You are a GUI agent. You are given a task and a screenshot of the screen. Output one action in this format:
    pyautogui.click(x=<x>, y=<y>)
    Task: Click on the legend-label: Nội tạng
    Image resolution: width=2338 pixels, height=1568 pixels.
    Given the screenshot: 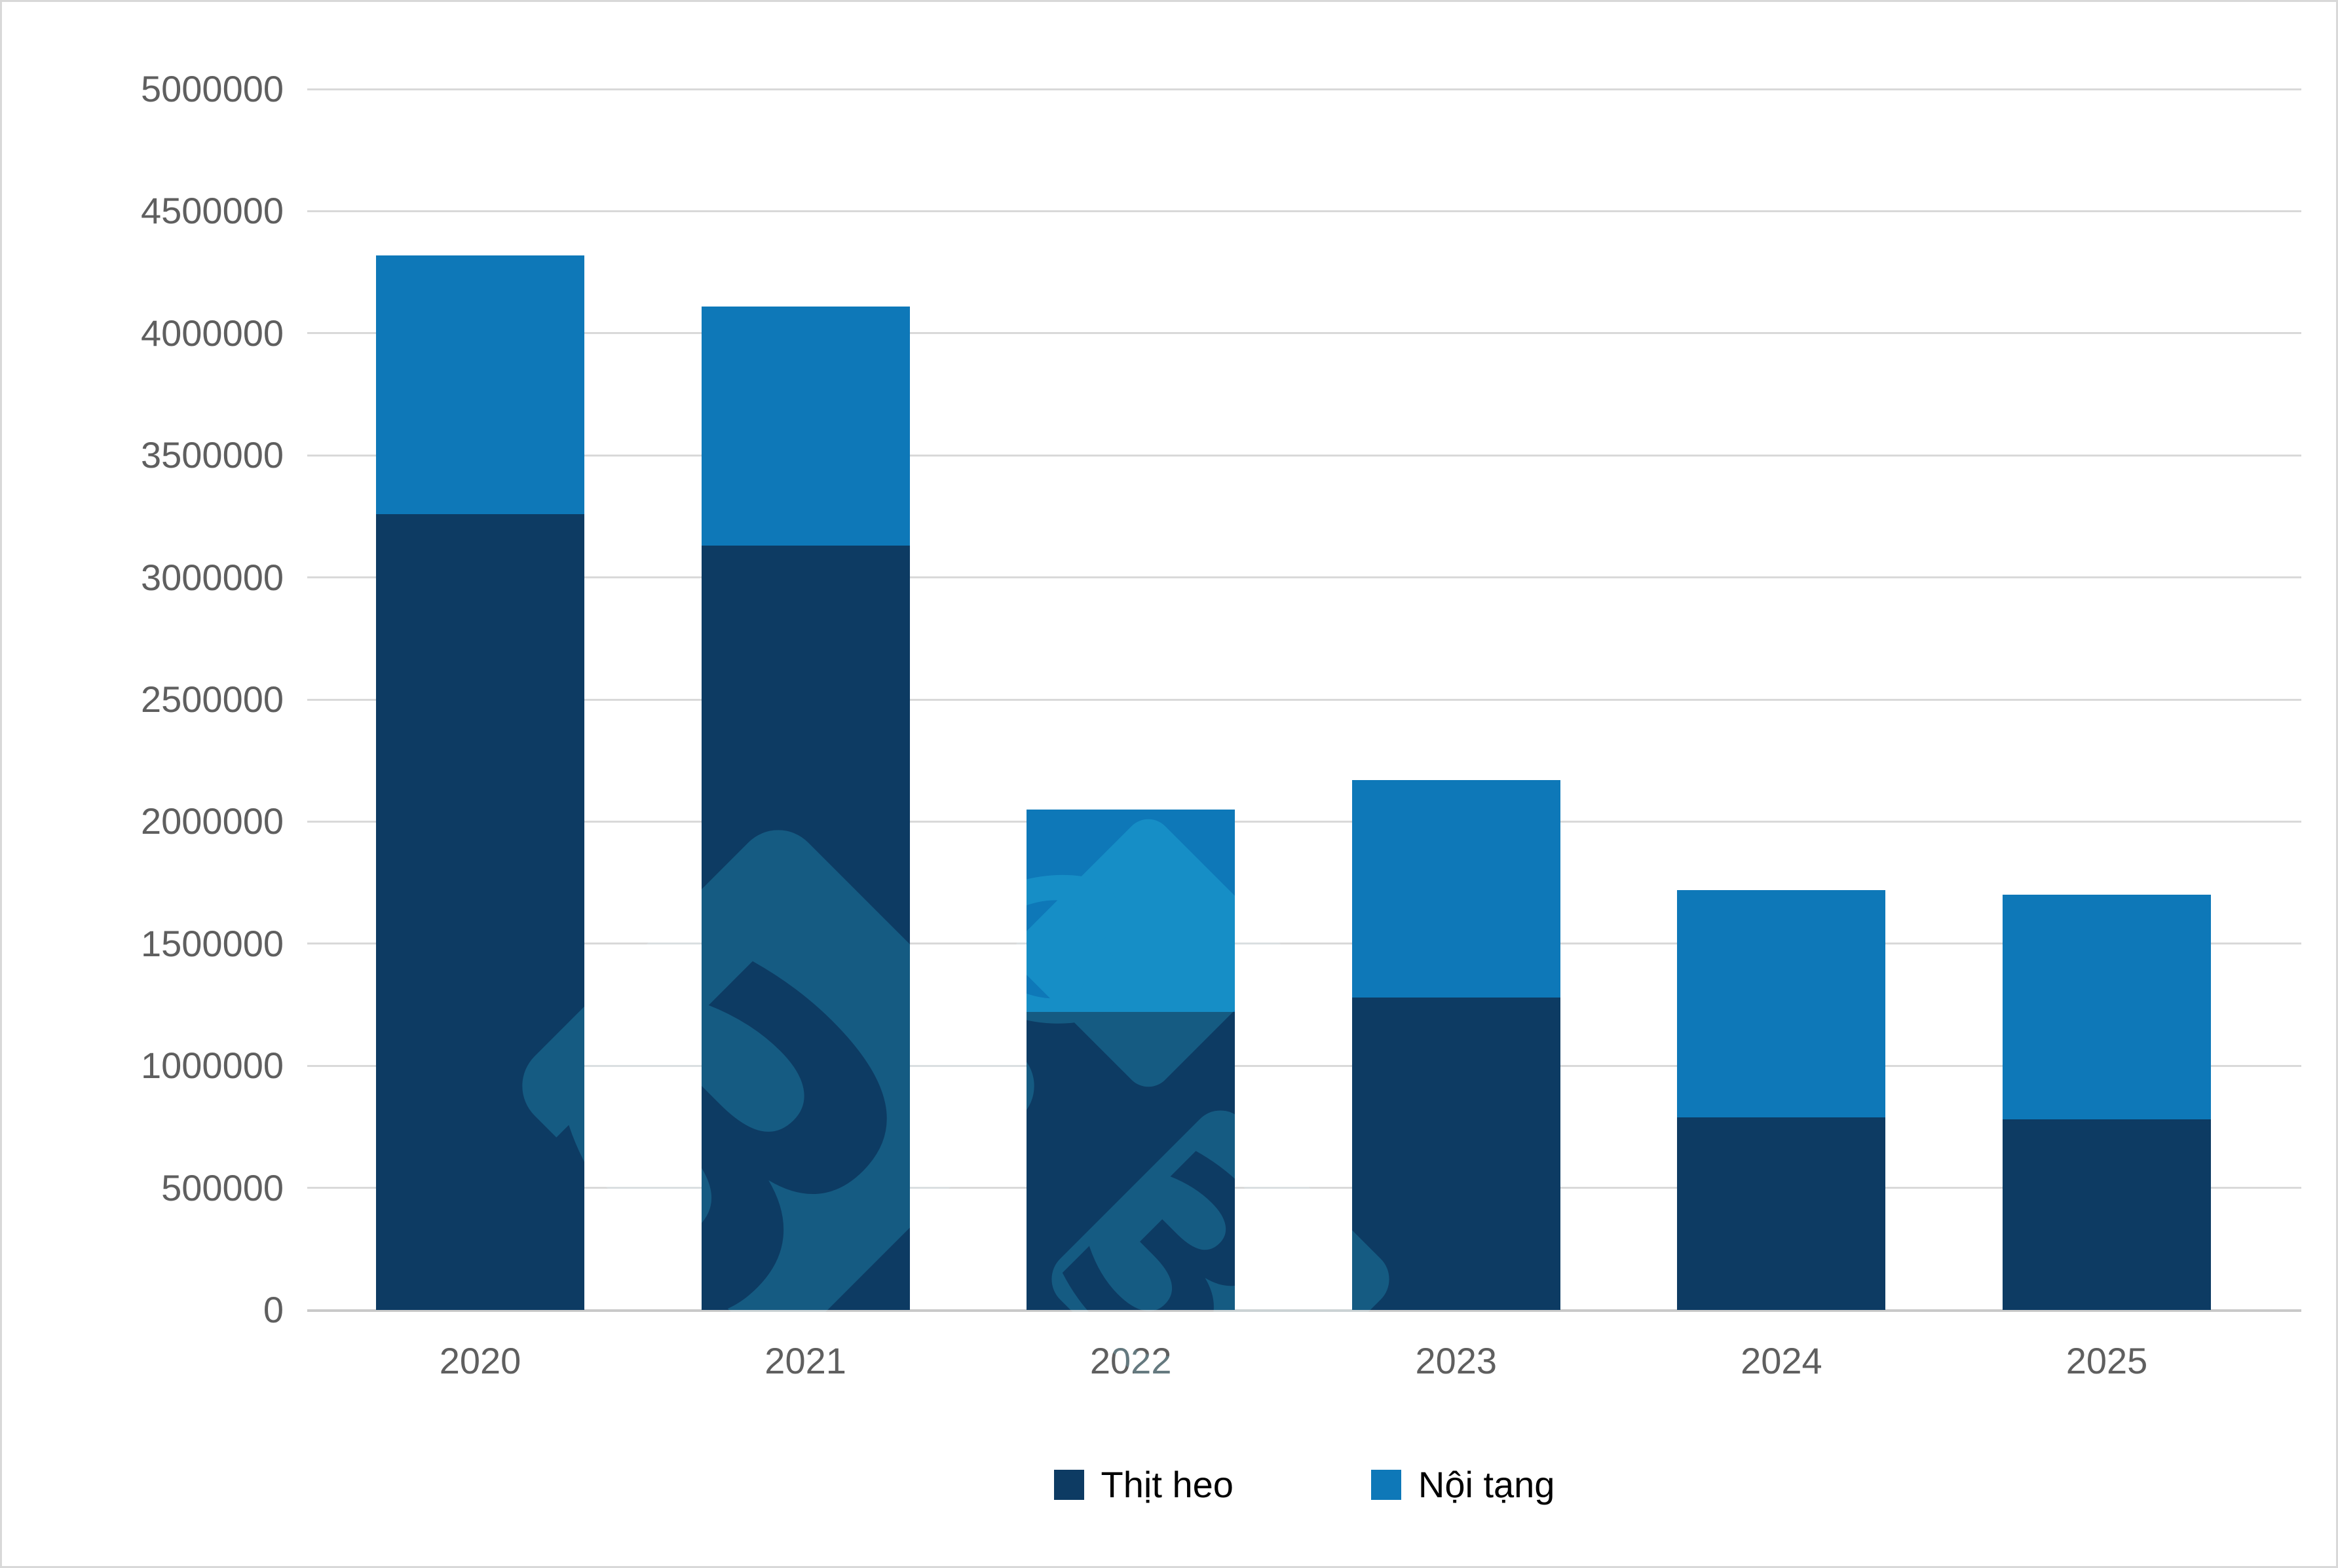 What is the action you would take?
    pyautogui.click(x=1487, y=1484)
    